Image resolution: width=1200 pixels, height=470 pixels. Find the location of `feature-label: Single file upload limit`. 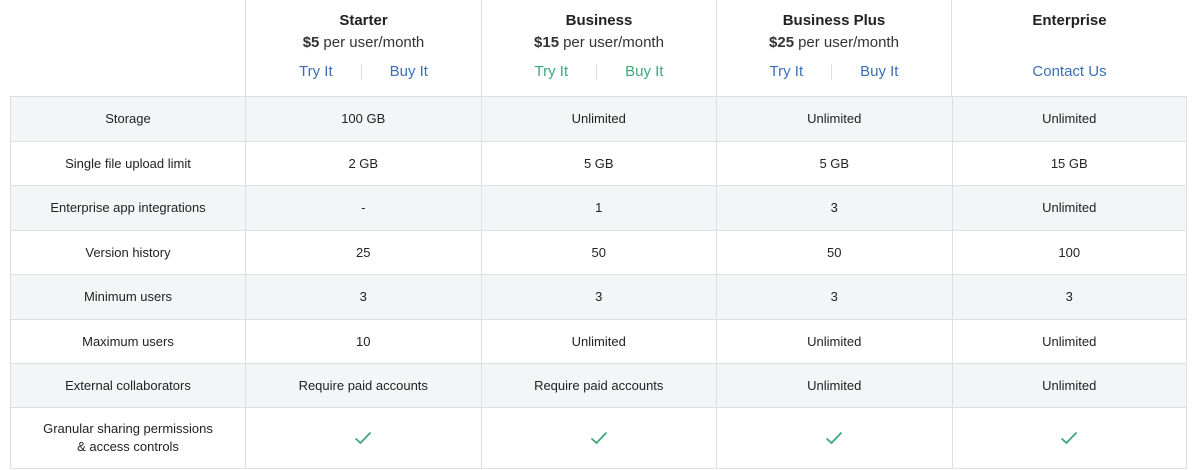

feature-label: Single file upload limit is located at coordinates (127, 163).